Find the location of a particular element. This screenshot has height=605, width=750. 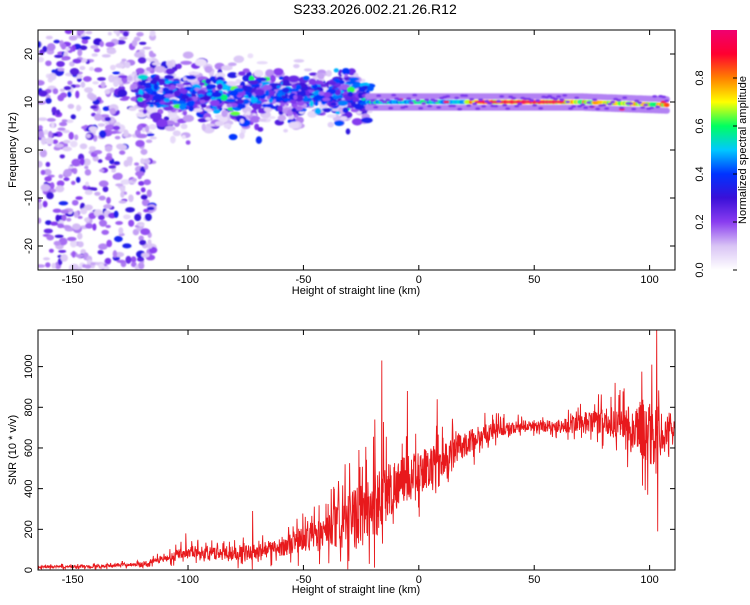

x-tick-label: -50 is located at coordinates (303, 580).